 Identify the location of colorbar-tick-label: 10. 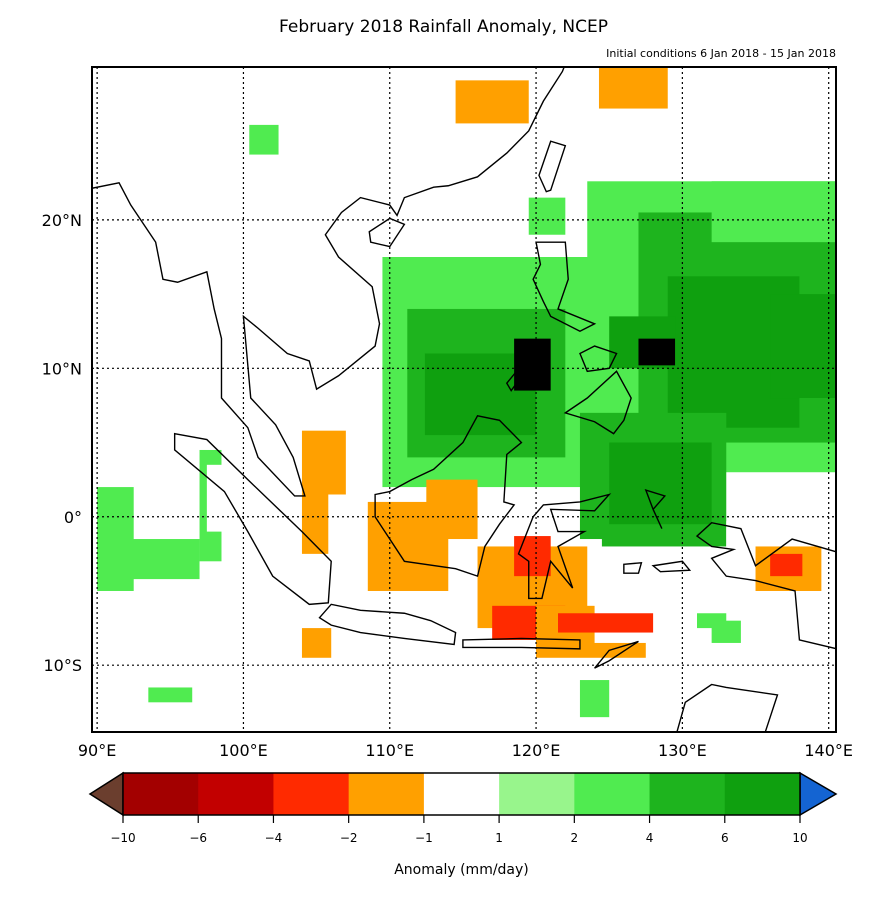
(799, 838).